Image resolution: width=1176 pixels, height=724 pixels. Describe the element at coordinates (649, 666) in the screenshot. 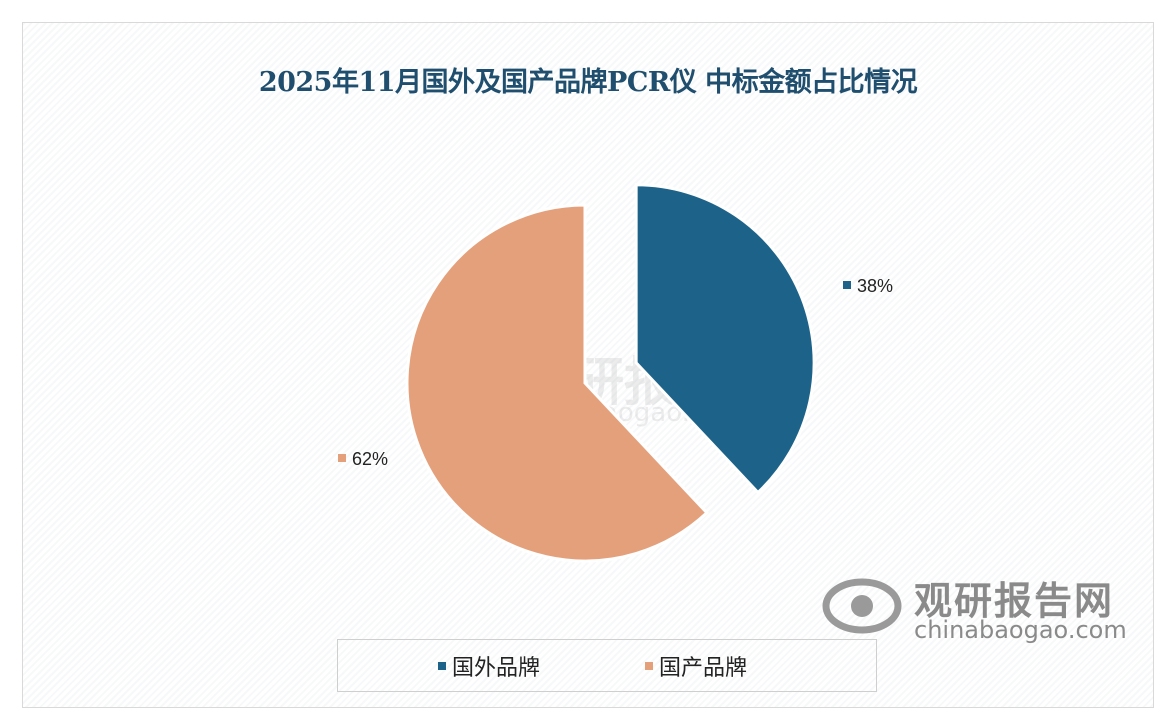

I see `legend-swatch-domestic` at that location.